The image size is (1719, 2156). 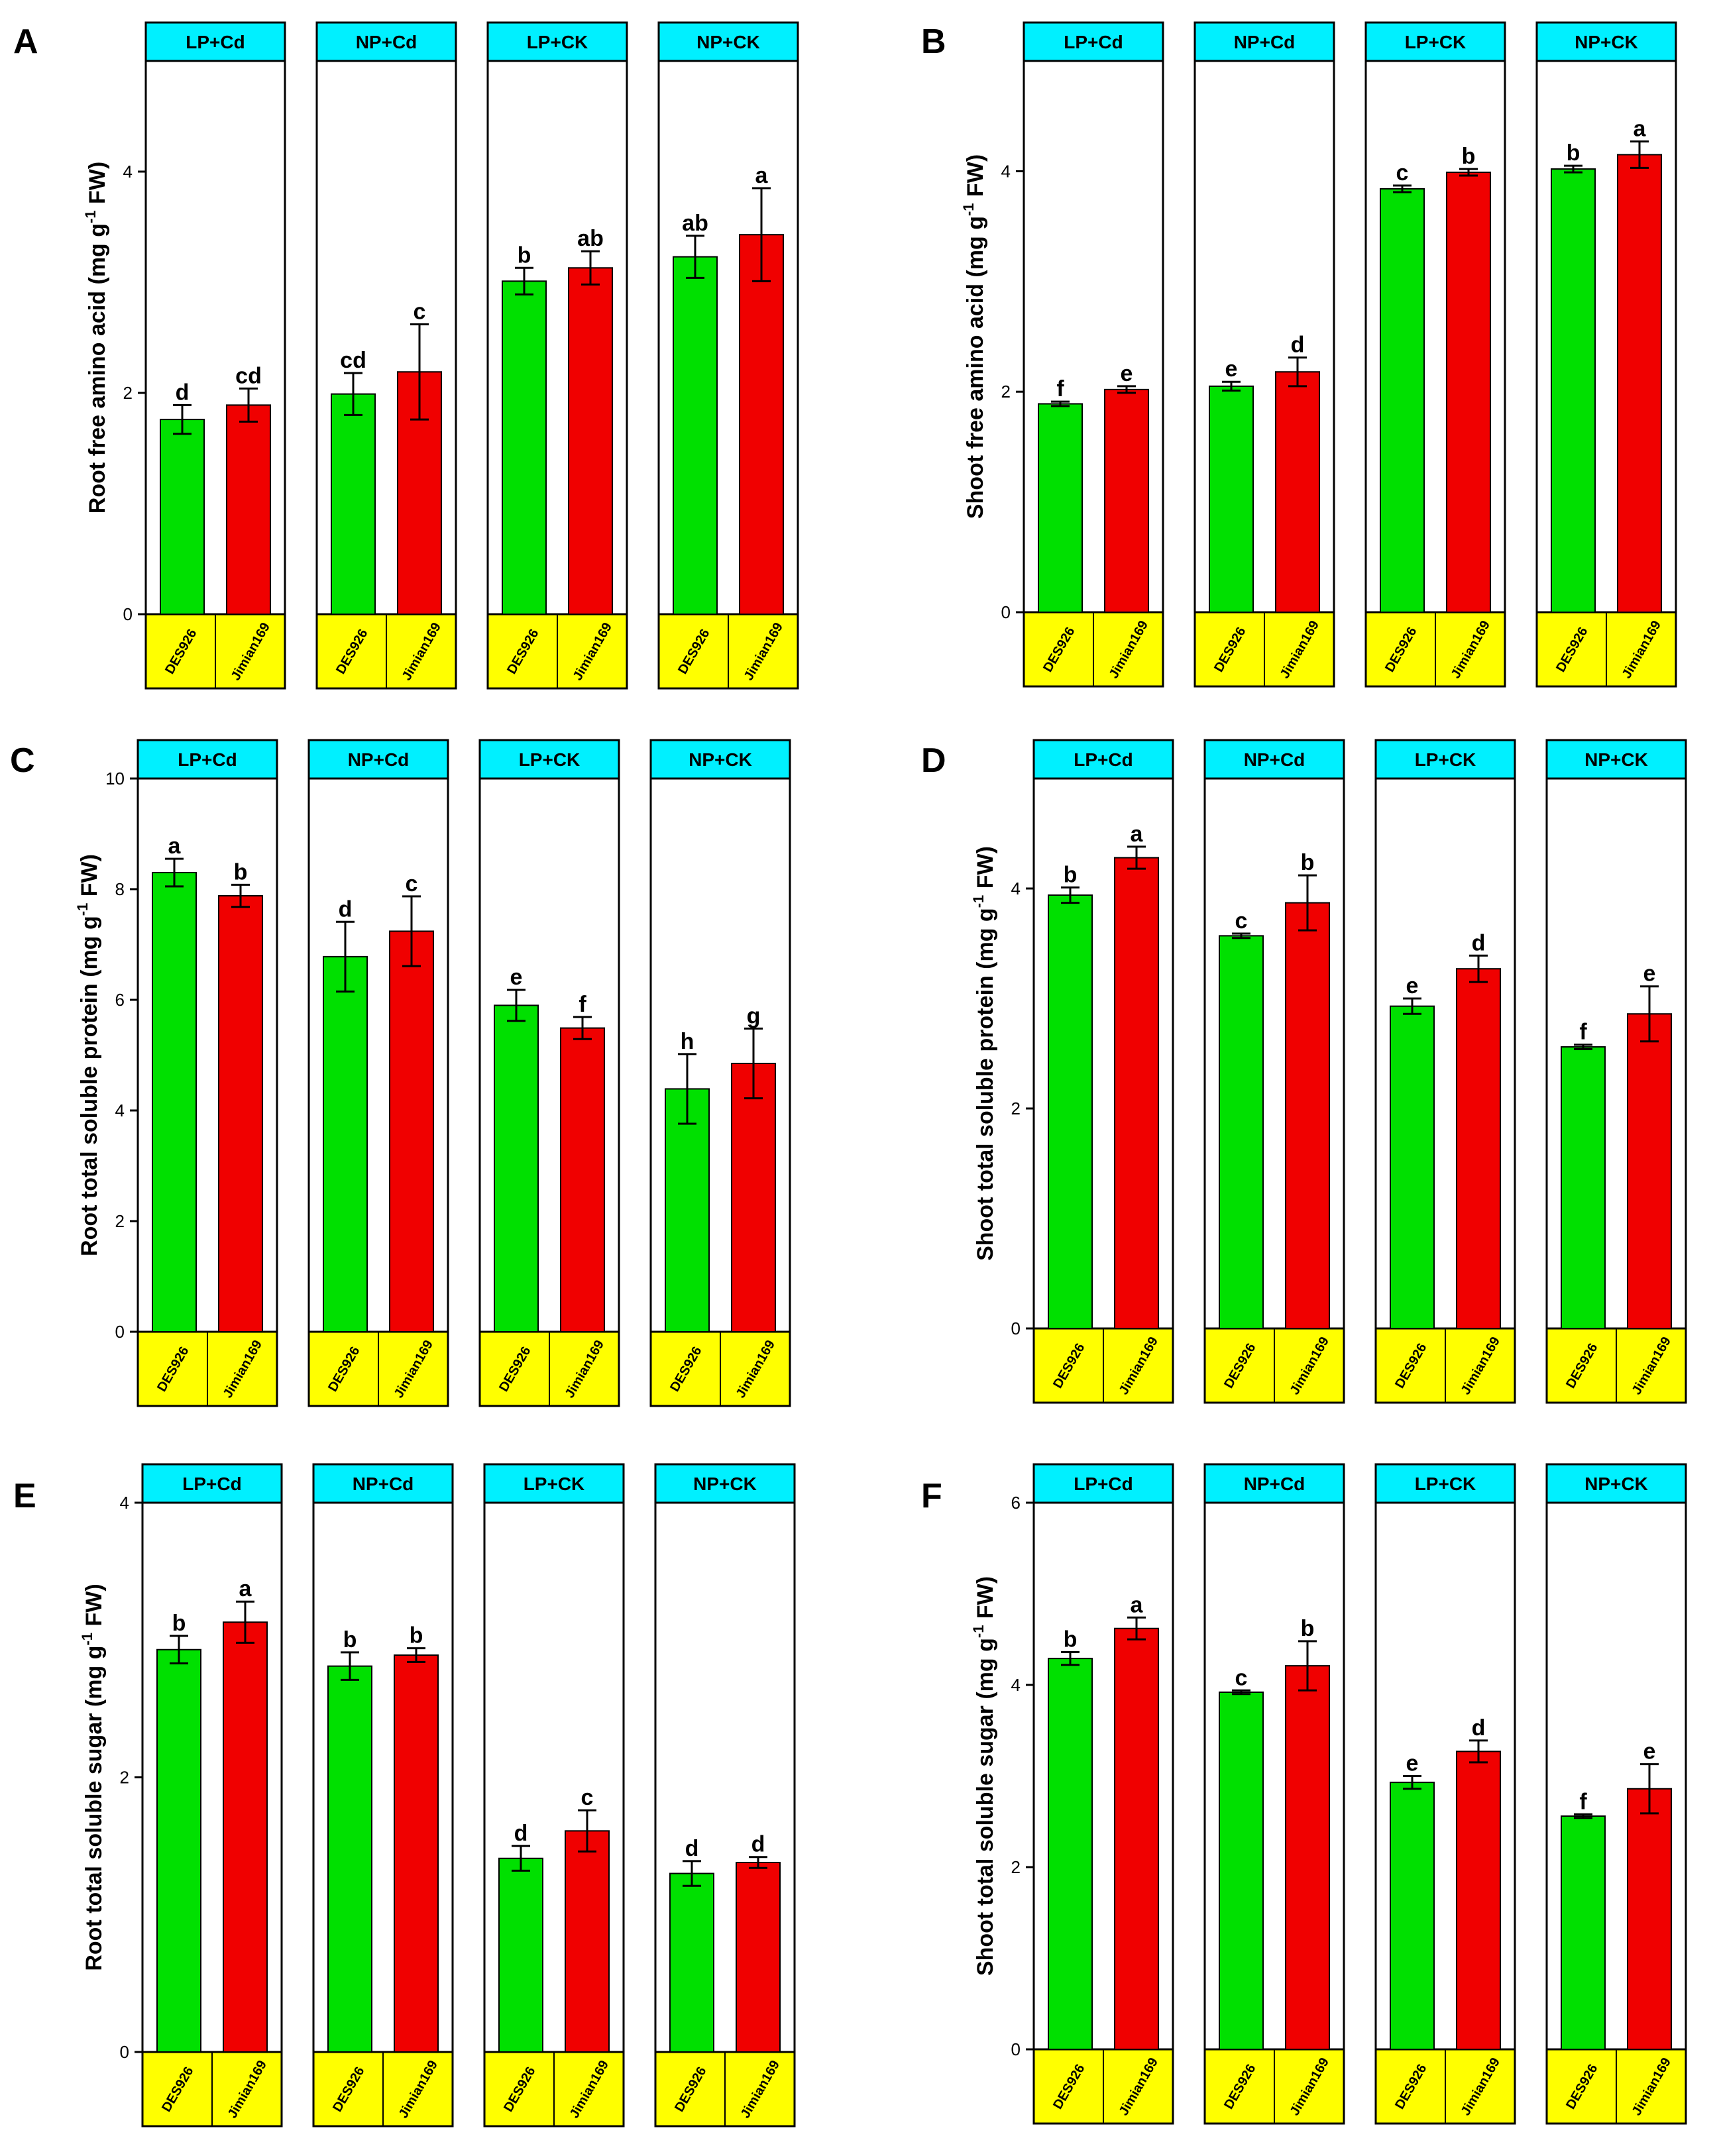 What do you see at coordinates (1445, 1484) in the screenshot?
I see `panel-f-facet-strip-label: LP+CK` at bounding box center [1445, 1484].